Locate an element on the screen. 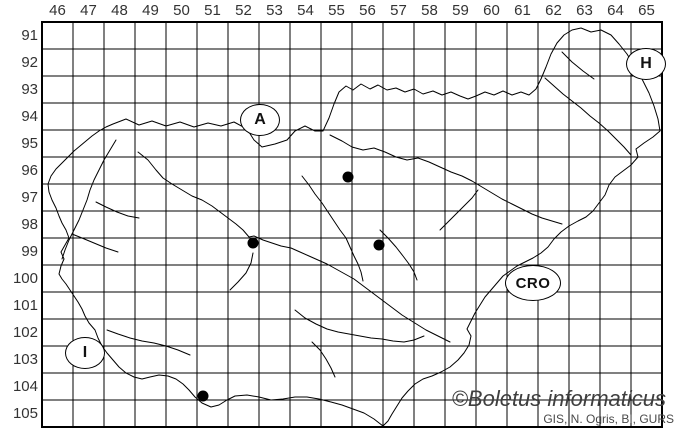  river-path-ledava is located at coordinates (578, 65).